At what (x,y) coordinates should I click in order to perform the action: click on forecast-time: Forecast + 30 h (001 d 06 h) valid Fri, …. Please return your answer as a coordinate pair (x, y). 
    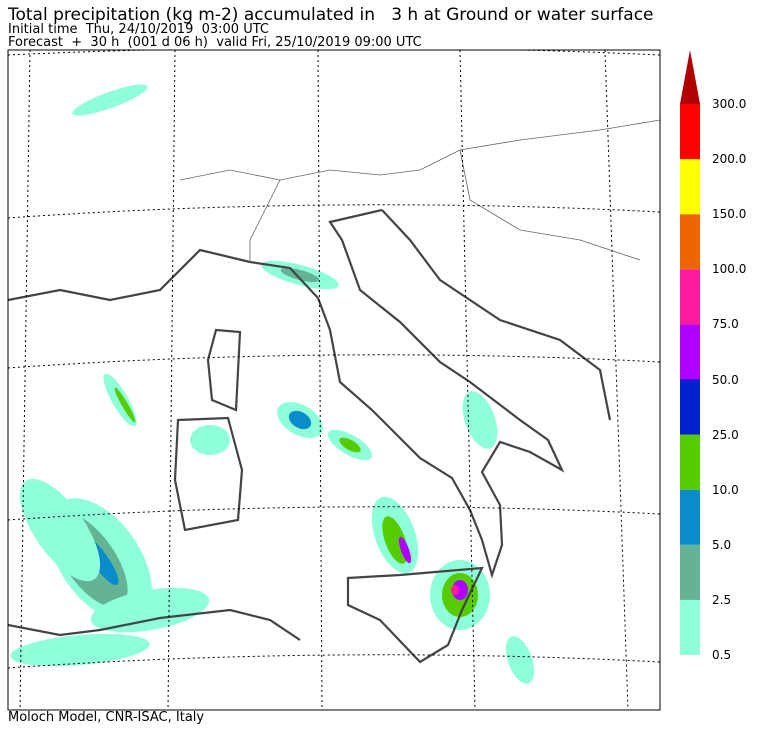
    Looking at the image, I should click on (215, 42).